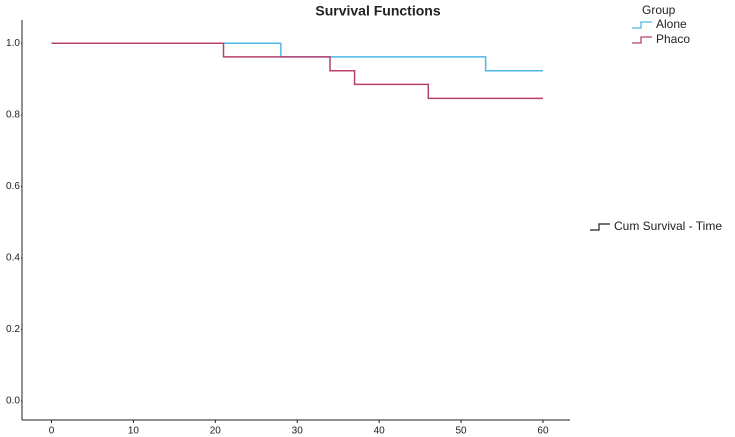  I want to click on x-tick-label: 20, so click(216, 431).